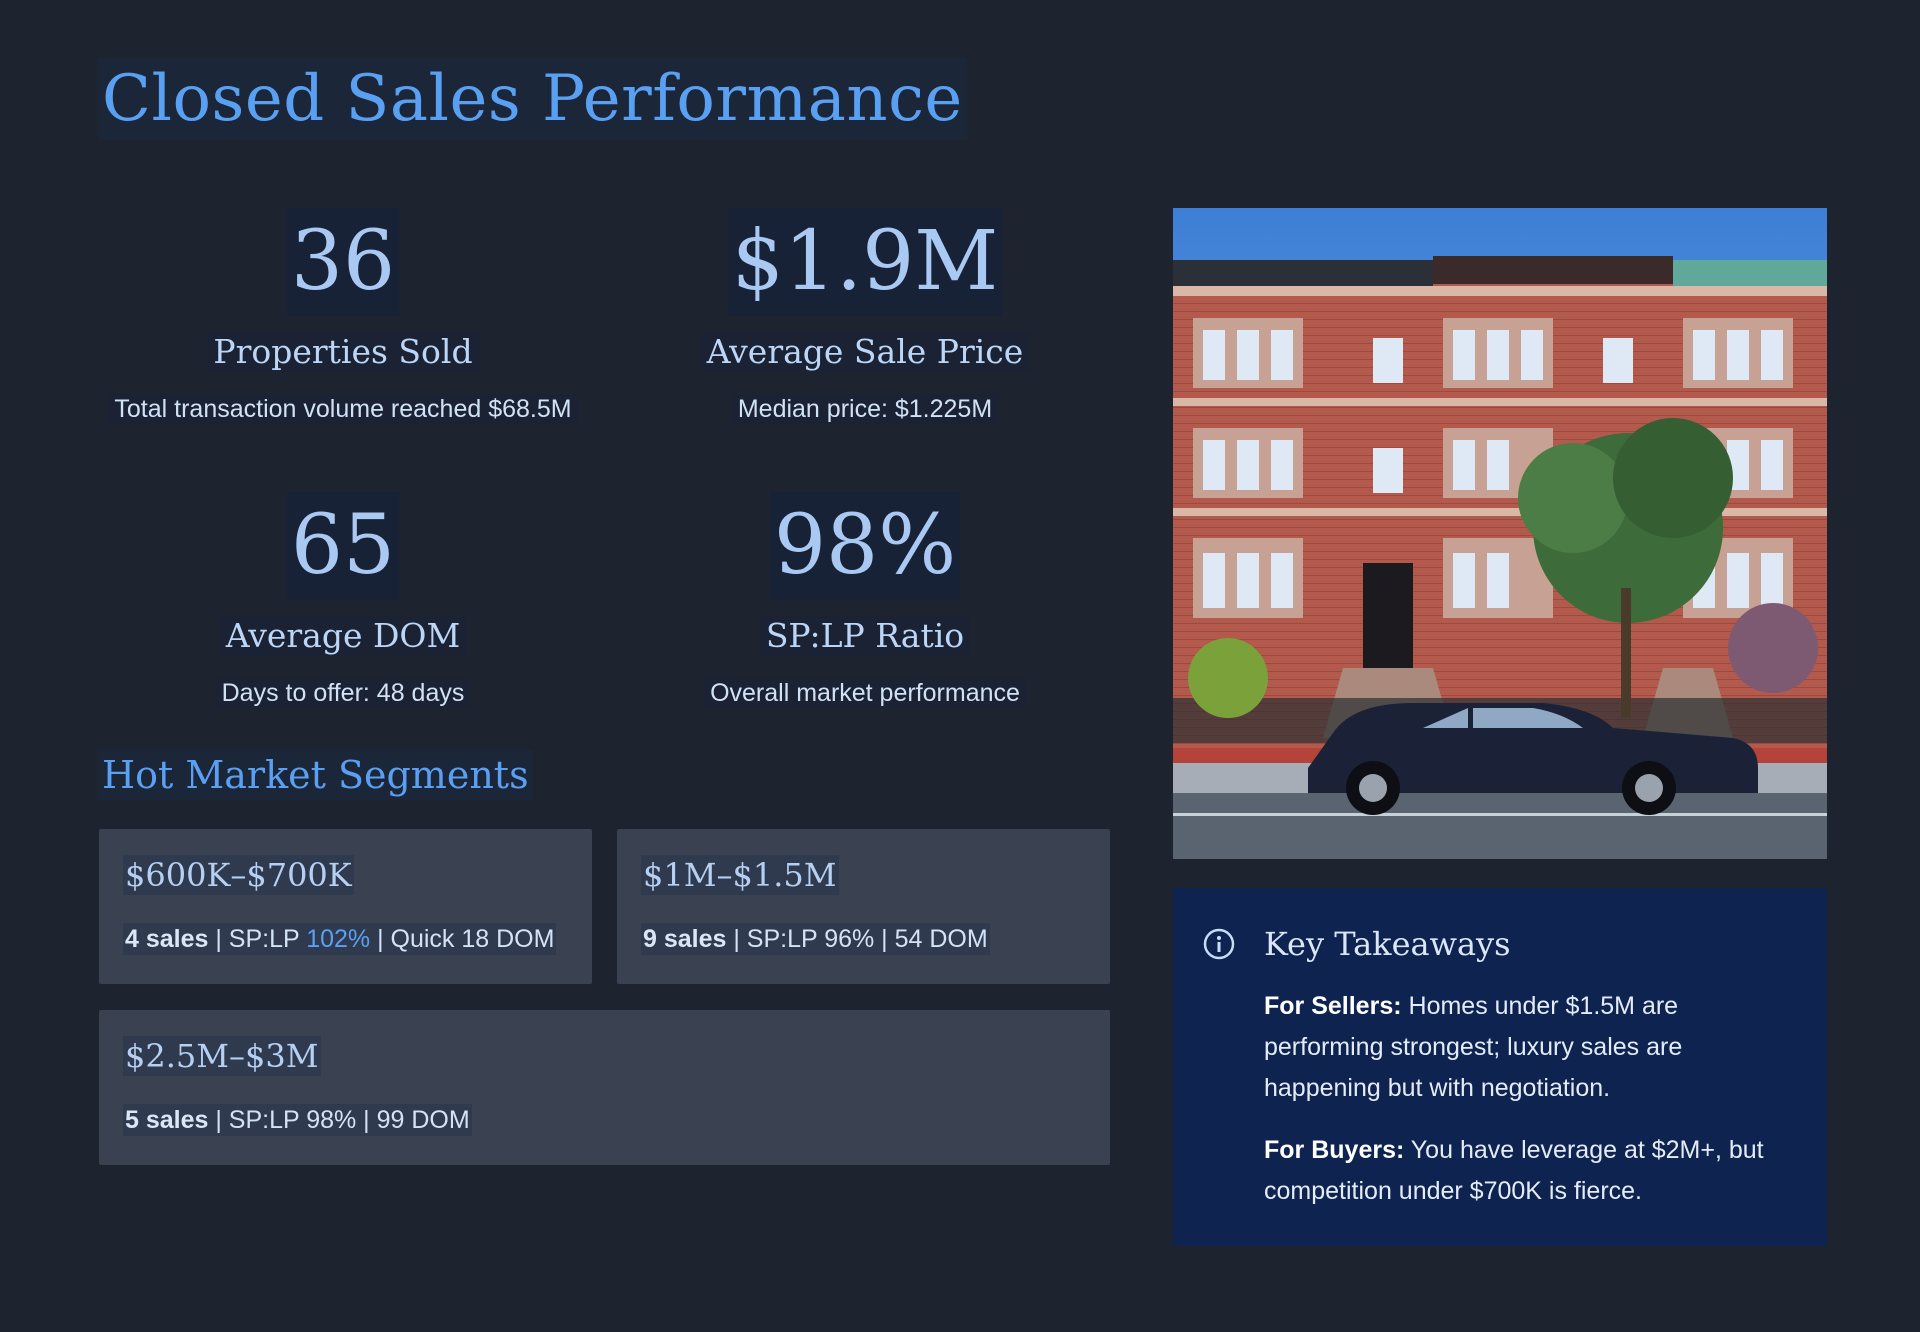 Image resolution: width=1920 pixels, height=1332 pixels. Describe the element at coordinates (343, 693) in the screenshot. I see `stat-subtext: Days to offer: 48 days` at that location.